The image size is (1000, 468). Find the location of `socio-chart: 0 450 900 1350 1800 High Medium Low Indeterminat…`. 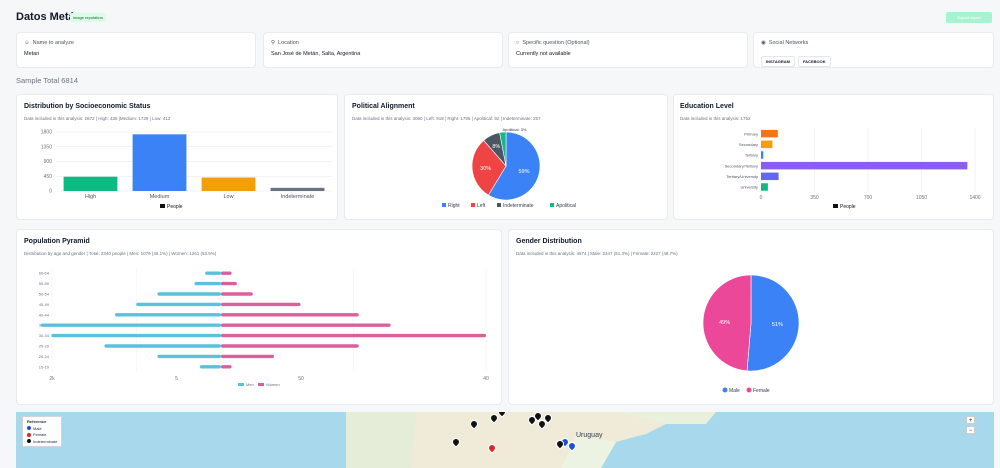

socio-chart: 0 450 900 1350 1800 High Medium Low Indeterminat… is located at coordinates (186, 170).